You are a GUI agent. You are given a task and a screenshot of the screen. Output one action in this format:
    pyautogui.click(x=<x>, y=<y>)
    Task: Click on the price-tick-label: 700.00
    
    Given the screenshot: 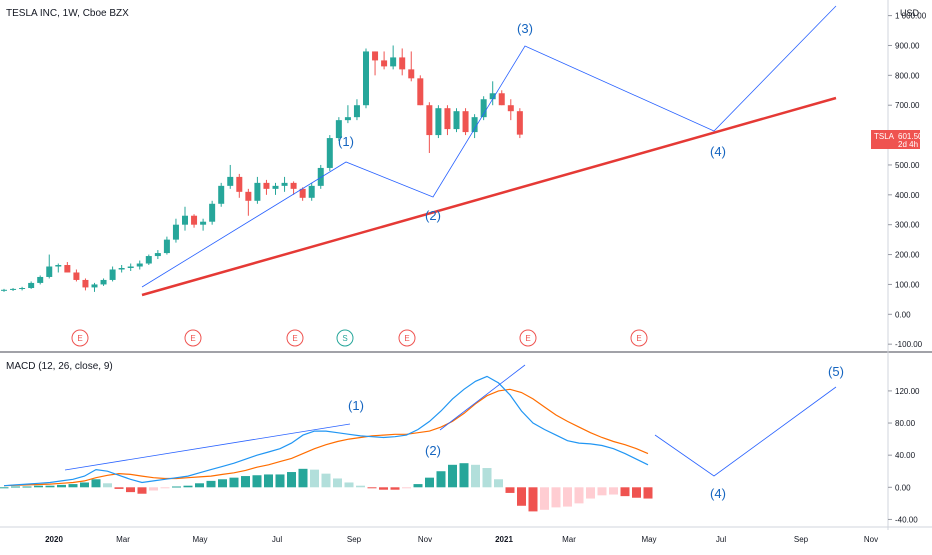 What is the action you would take?
    pyautogui.click(x=907, y=105)
    